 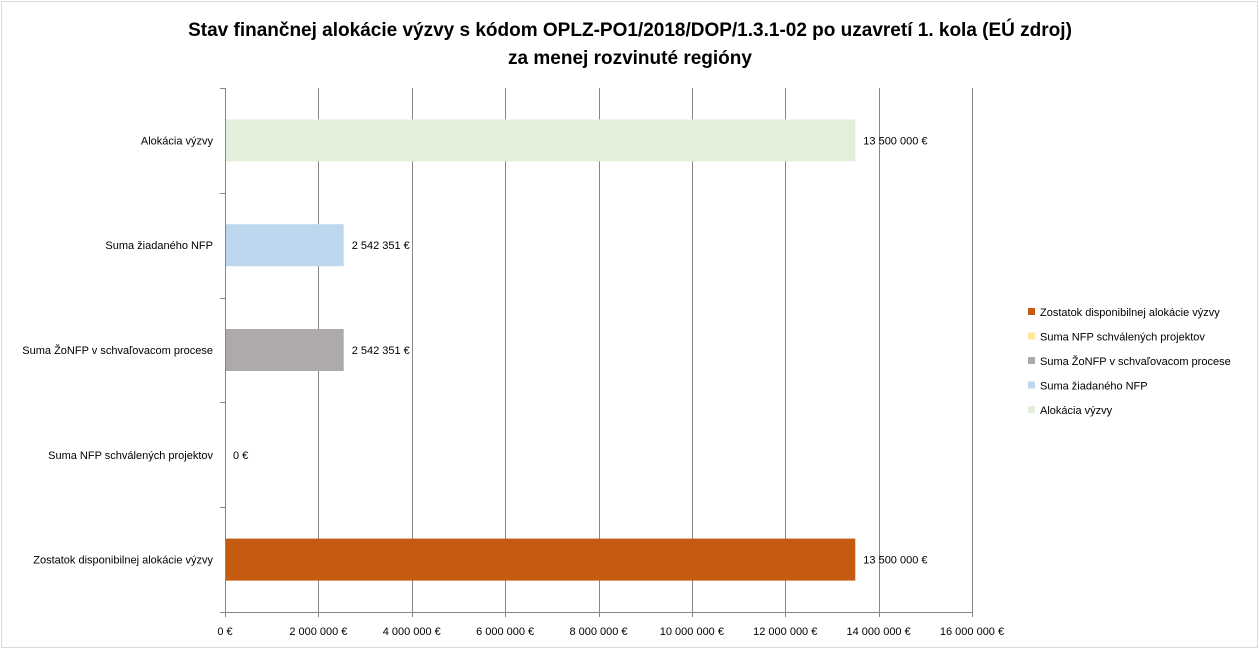 What do you see at coordinates (1094, 387) in the screenshot?
I see `legend-label: Suma žiadaného NFP` at bounding box center [1094, 387].